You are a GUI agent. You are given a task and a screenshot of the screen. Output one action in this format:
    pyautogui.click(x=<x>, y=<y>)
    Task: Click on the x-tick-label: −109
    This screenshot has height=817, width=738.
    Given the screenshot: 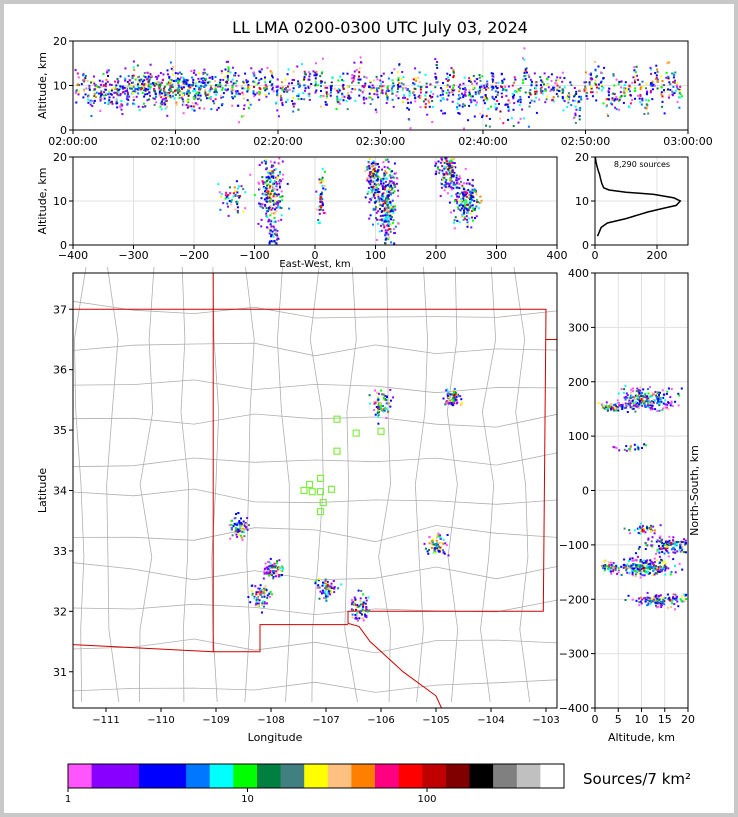 What is the action you would take?
    pyautogui.click(x=215, y=720)
    